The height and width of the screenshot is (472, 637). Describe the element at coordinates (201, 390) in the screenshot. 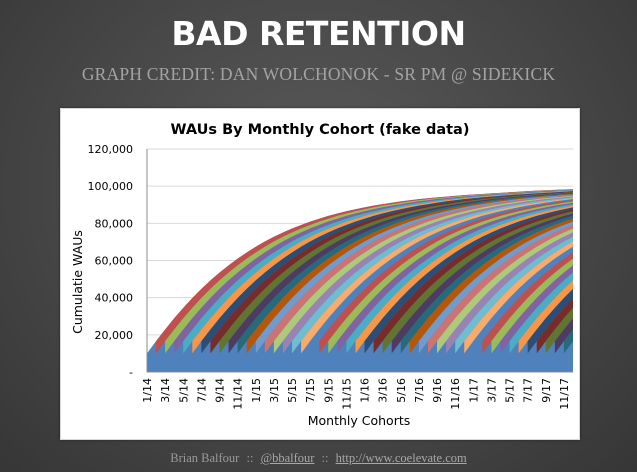

I see `x-tick-label: 7/14` at that location.